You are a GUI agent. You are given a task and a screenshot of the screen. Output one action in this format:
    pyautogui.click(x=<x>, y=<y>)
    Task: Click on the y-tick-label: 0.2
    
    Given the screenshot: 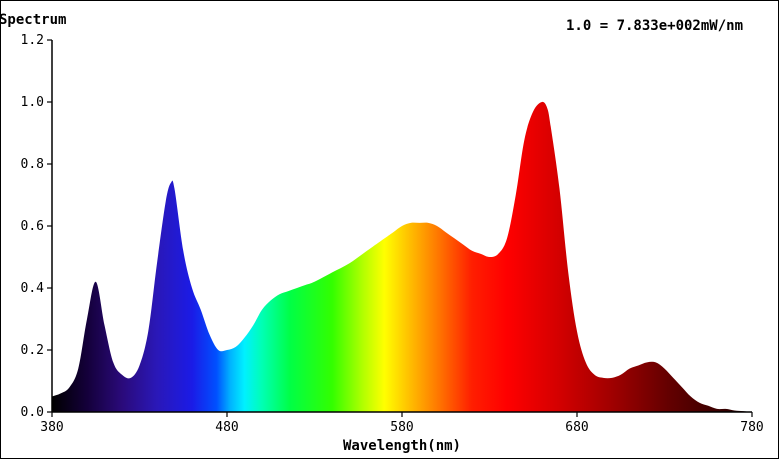 What is the action you would take?
    pyautogui.click(x=32, y=350)
    